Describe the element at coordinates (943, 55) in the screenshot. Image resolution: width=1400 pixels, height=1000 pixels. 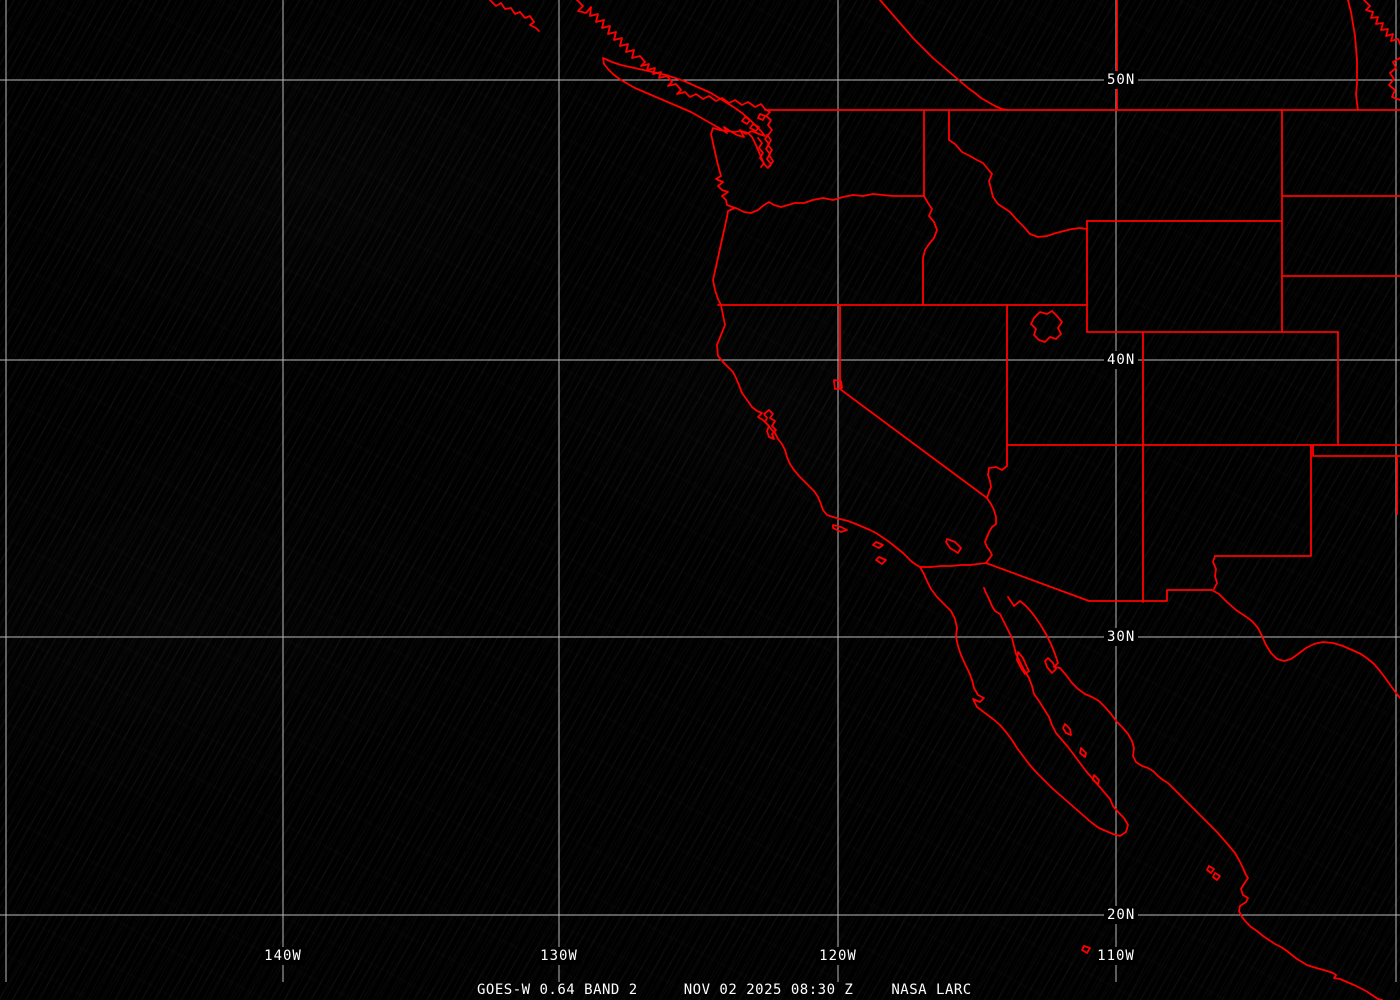
I see `map-border-bc-ab` at that location.